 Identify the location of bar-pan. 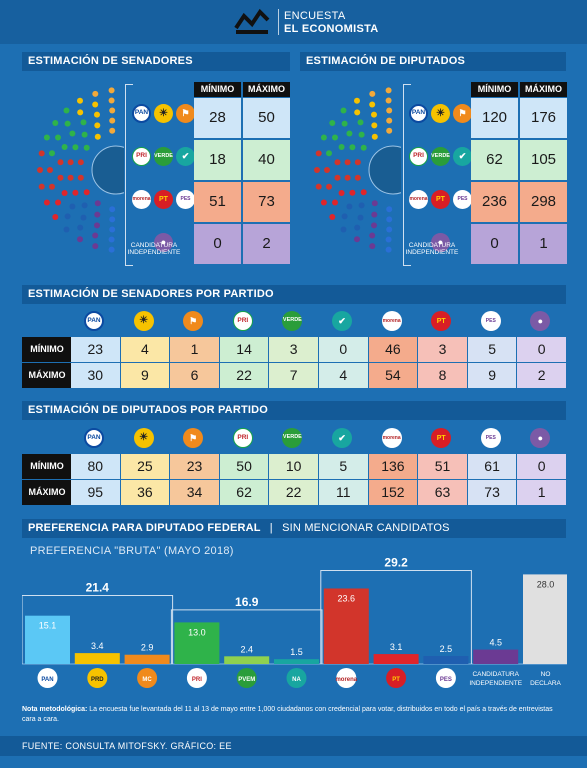
(47, 639).